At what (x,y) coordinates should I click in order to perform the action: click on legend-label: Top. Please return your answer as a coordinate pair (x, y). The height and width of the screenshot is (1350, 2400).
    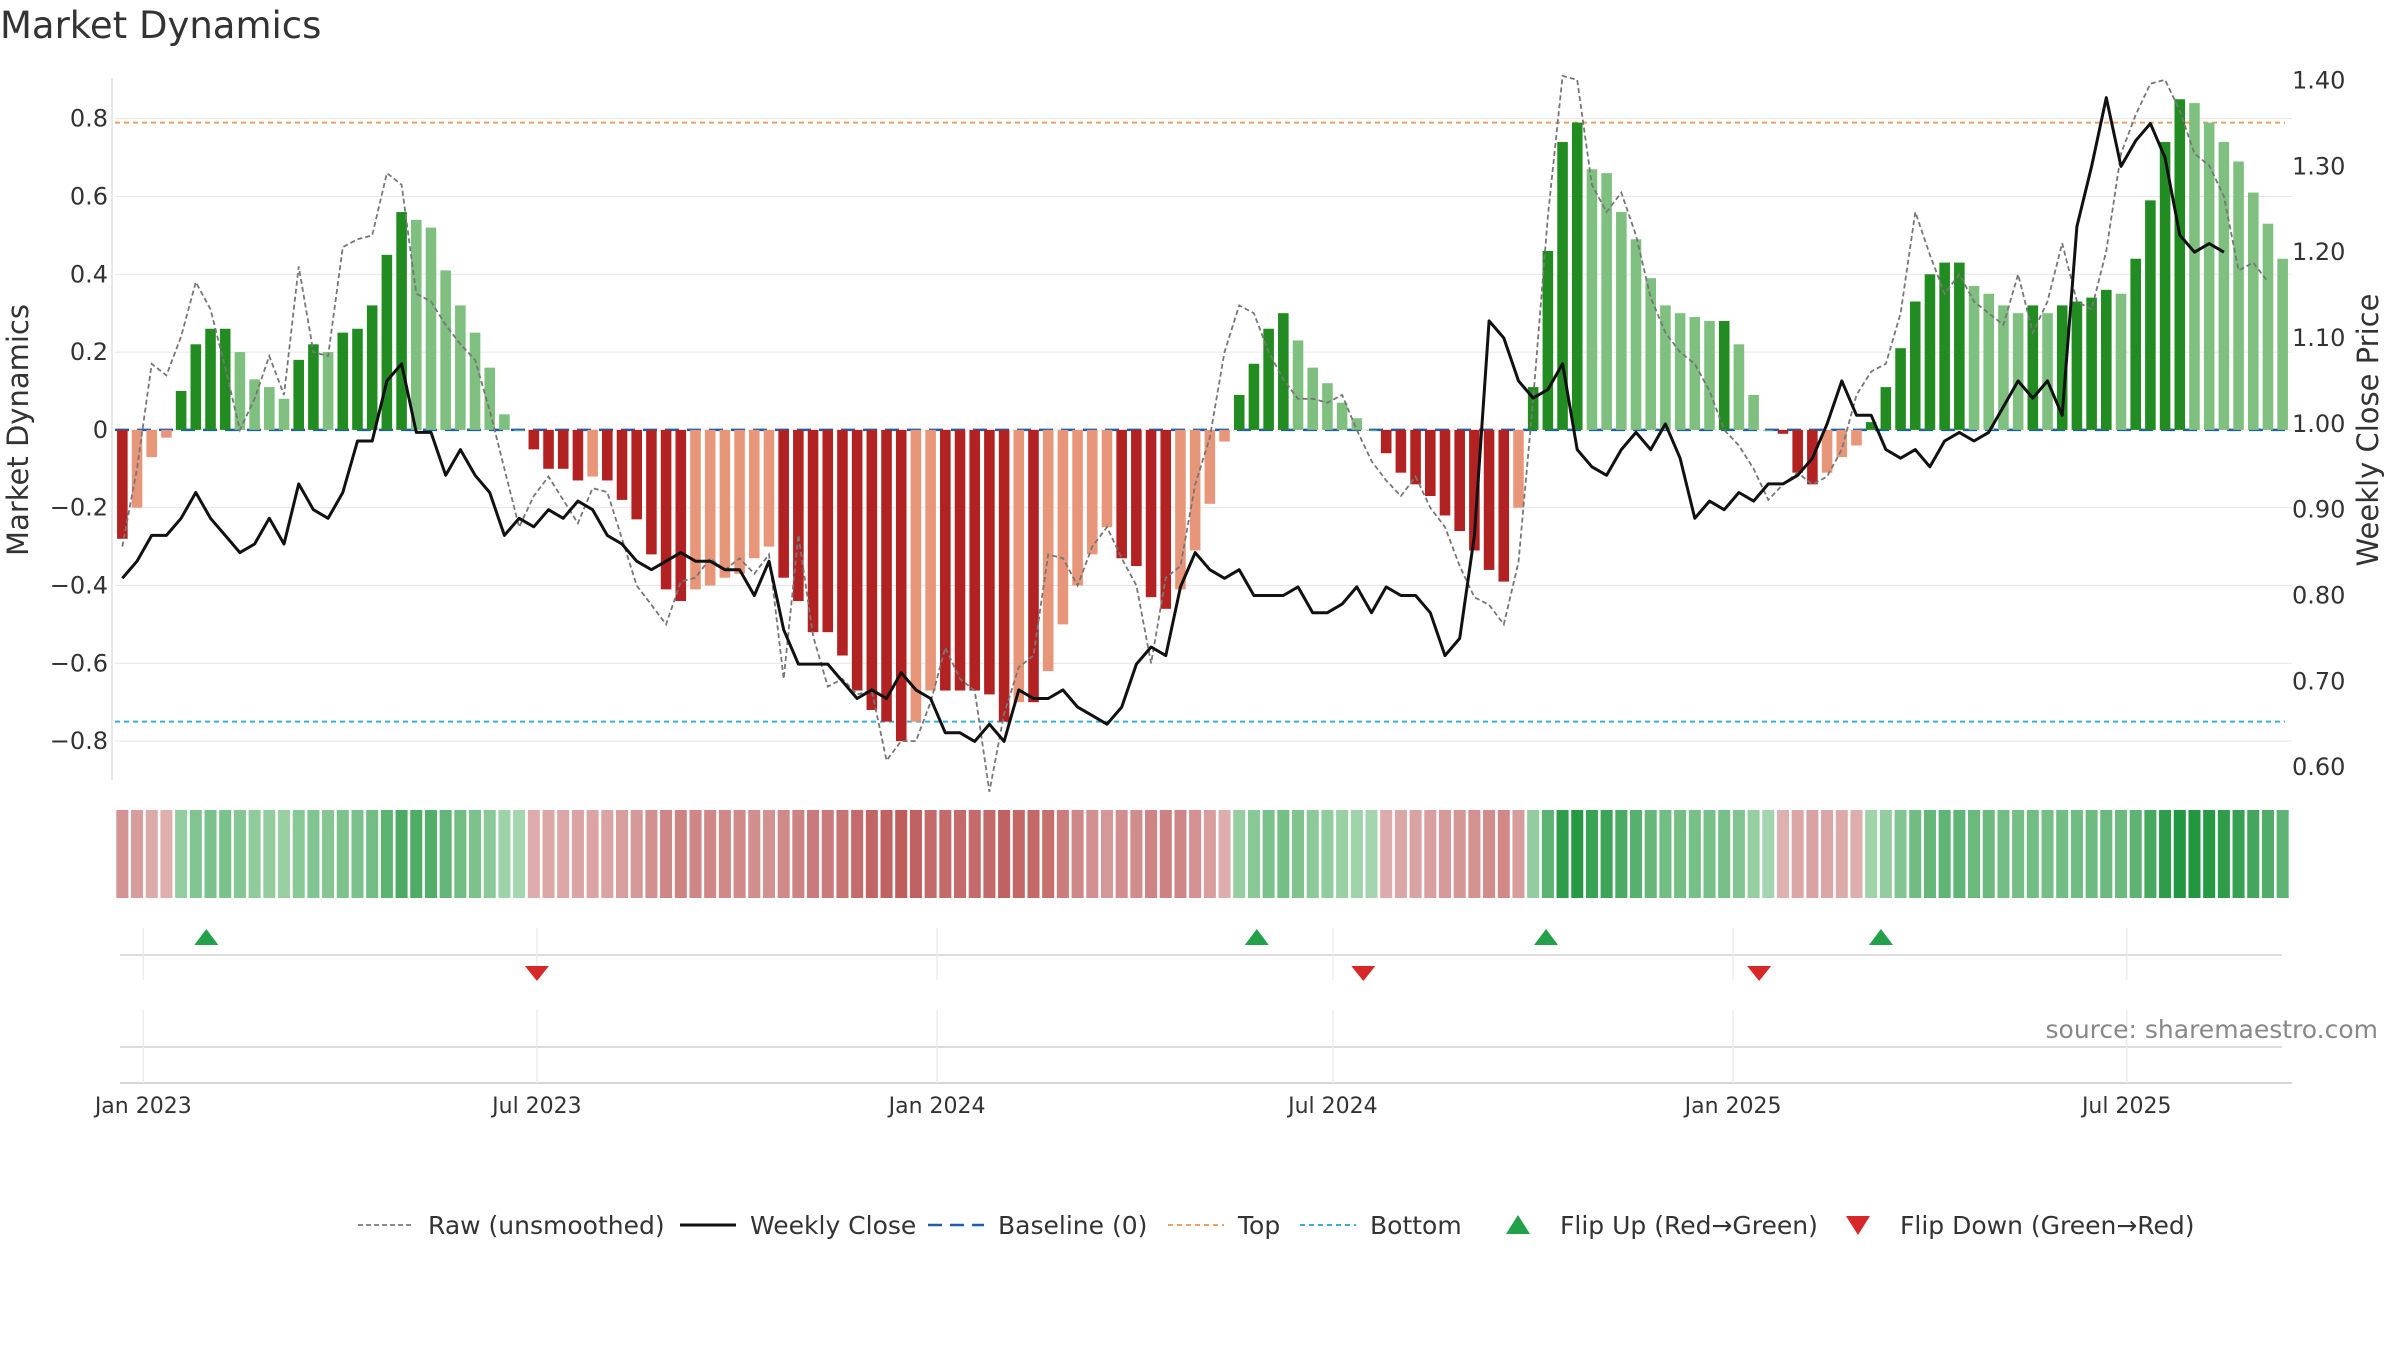
    Looking at the image, I should click on (1258, 1225).